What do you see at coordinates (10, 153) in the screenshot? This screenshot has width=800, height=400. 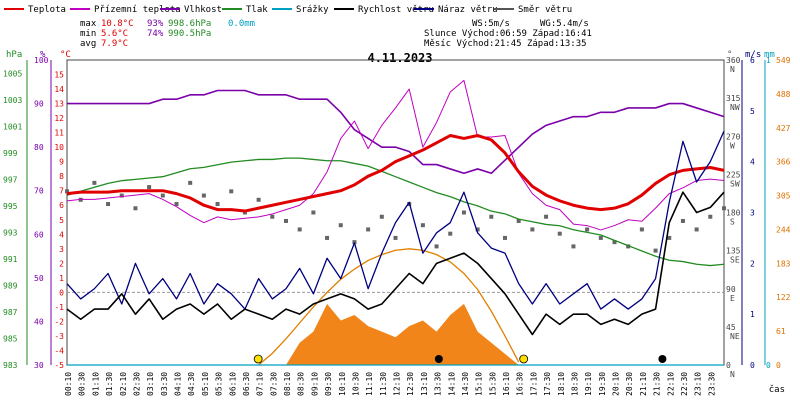 I see `pressure-tick-label: 999` at bounding box center [10, 153].